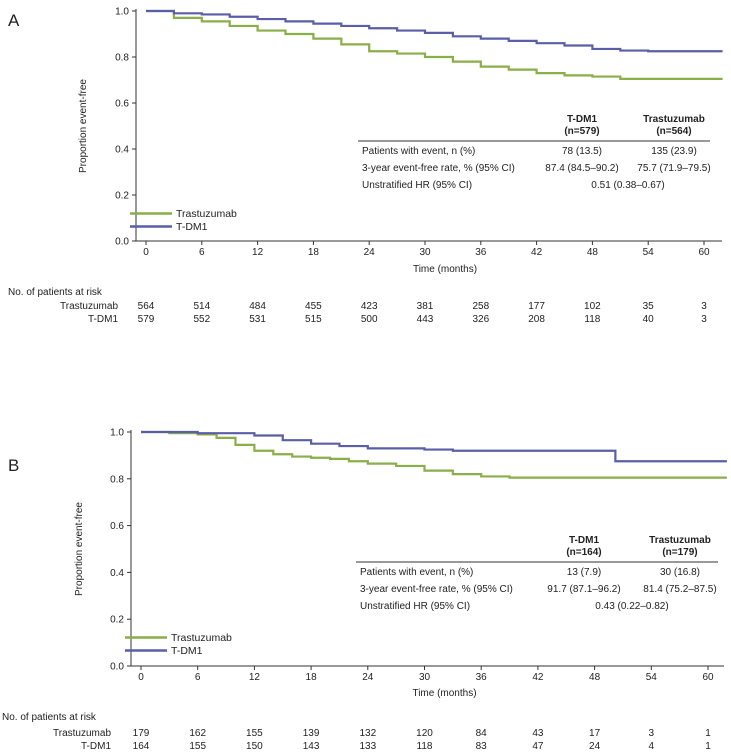 The width and height of the screenshot is (731, 752). Describe the element at coordinates (627, 185) in the screenshot. I see `stats-hr-value: 0.51 (0.38–0.67)` at that location.